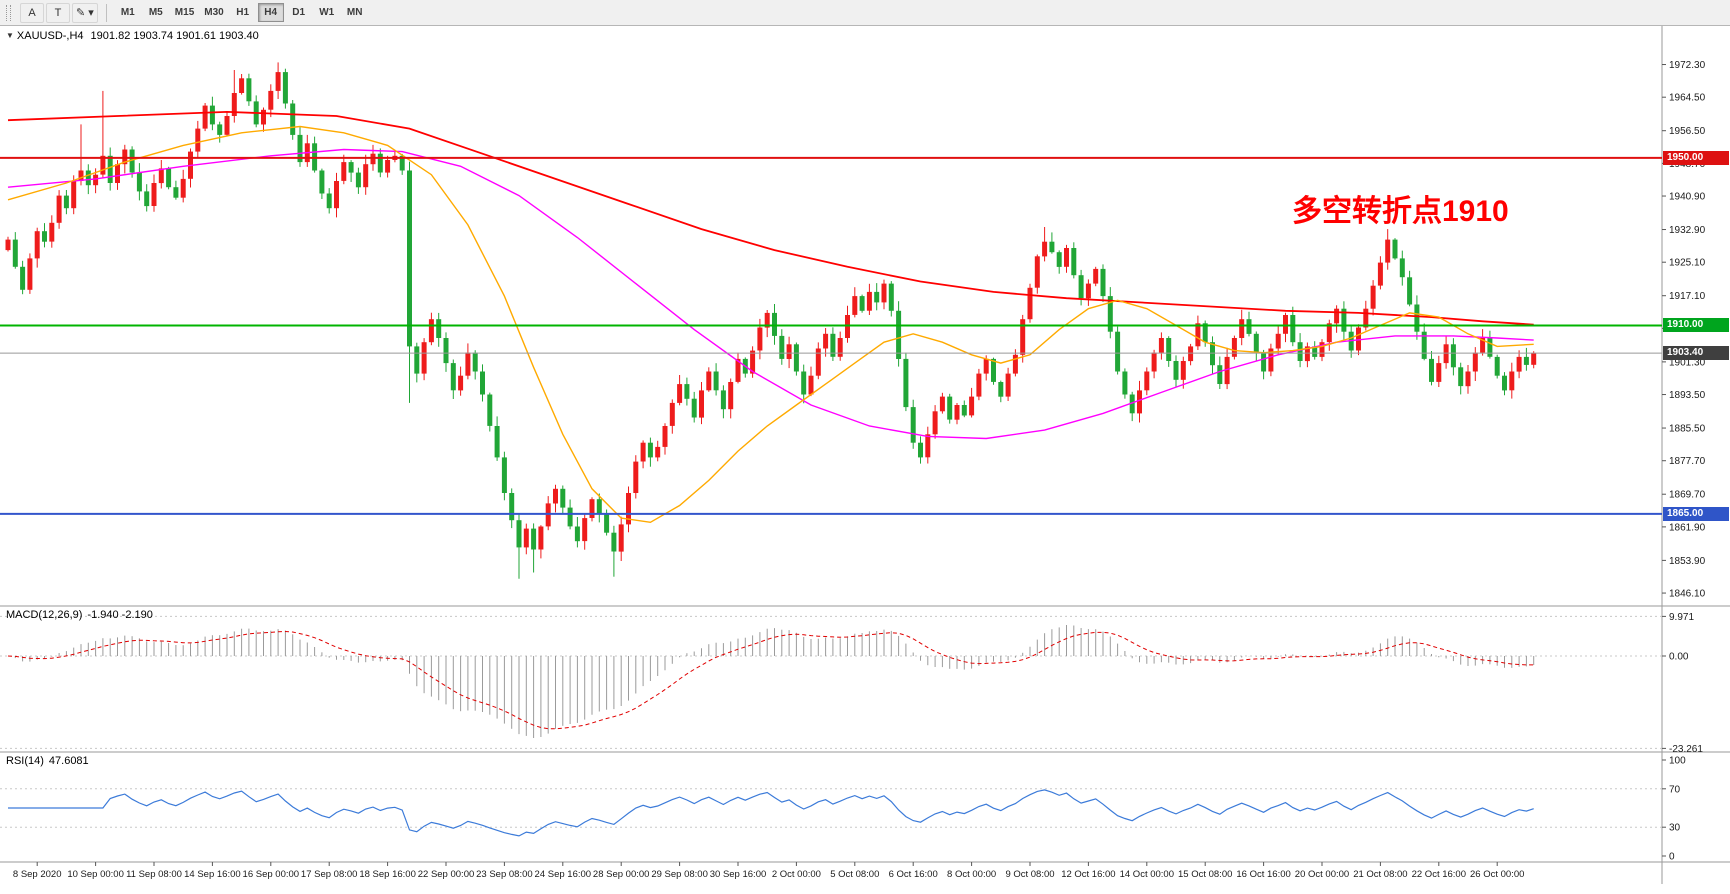 Image resolution: width=1730 pixels, height=894 pixels. Describe the element at coordinates (1672, 857) in the screenshot. I see `rsi-tick-label: 0` at that location.